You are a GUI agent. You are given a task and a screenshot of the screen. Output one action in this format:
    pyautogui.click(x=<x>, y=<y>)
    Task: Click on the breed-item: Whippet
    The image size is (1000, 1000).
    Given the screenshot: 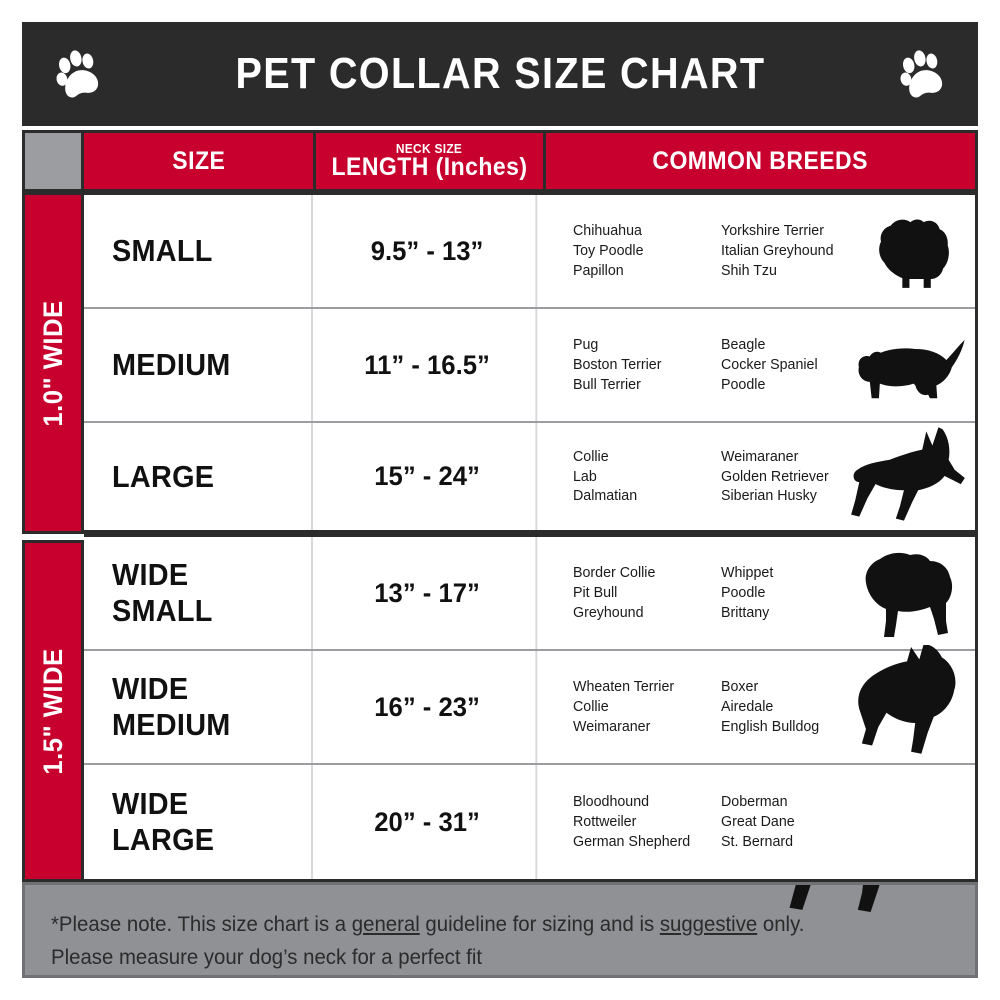 What is the action you would take?
    pyautogui.click(x=747, y=573)
    